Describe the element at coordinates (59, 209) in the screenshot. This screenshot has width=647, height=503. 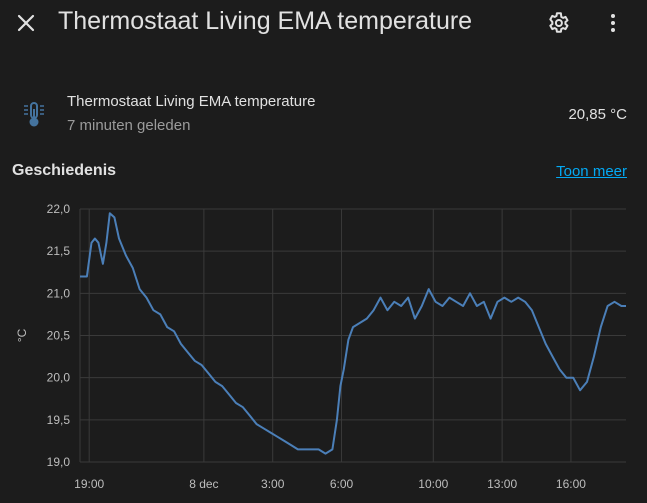
I see `y-tick-label: 22,0` at that location.